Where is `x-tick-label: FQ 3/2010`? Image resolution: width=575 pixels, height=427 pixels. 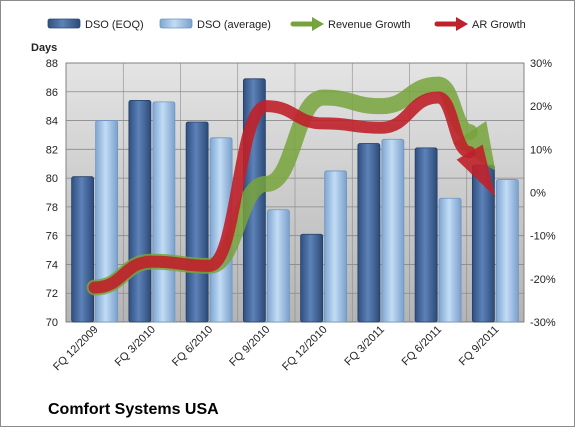
x-tick-label: FQ 3/2010 is located at coordinates (135, 346).